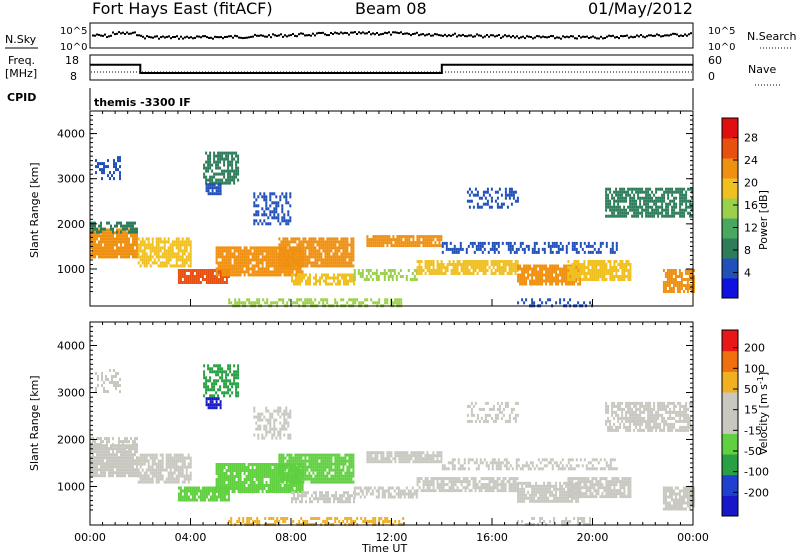  I want to click on nsearch-tick-top: 10^5, so click(721, 31).